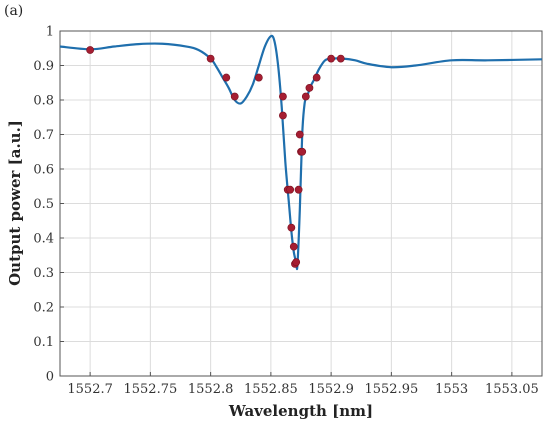  I want to click on y-axis-title: Output power [a.u.], so click(15, 203).